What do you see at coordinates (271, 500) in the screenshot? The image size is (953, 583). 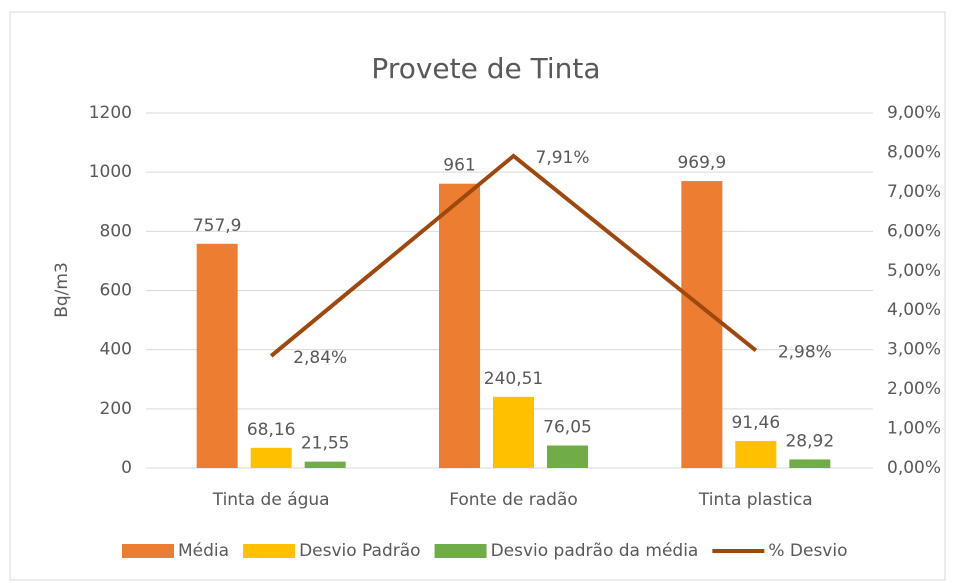 I see `x-tick-label: Tinta de água` at bounding box center [271, 500].